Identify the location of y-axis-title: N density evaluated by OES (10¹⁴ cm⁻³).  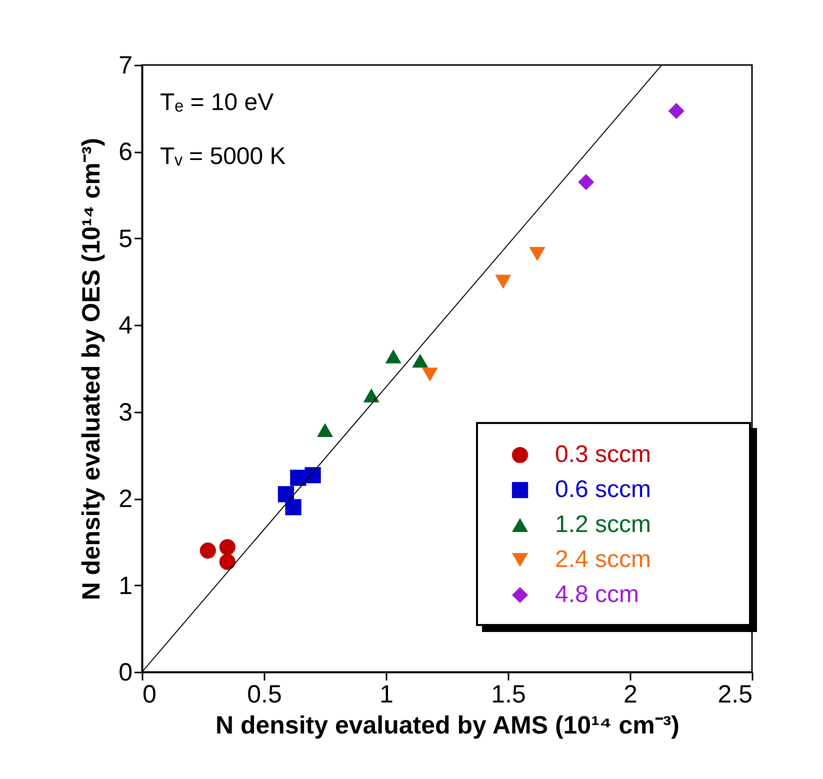
(92, 369).